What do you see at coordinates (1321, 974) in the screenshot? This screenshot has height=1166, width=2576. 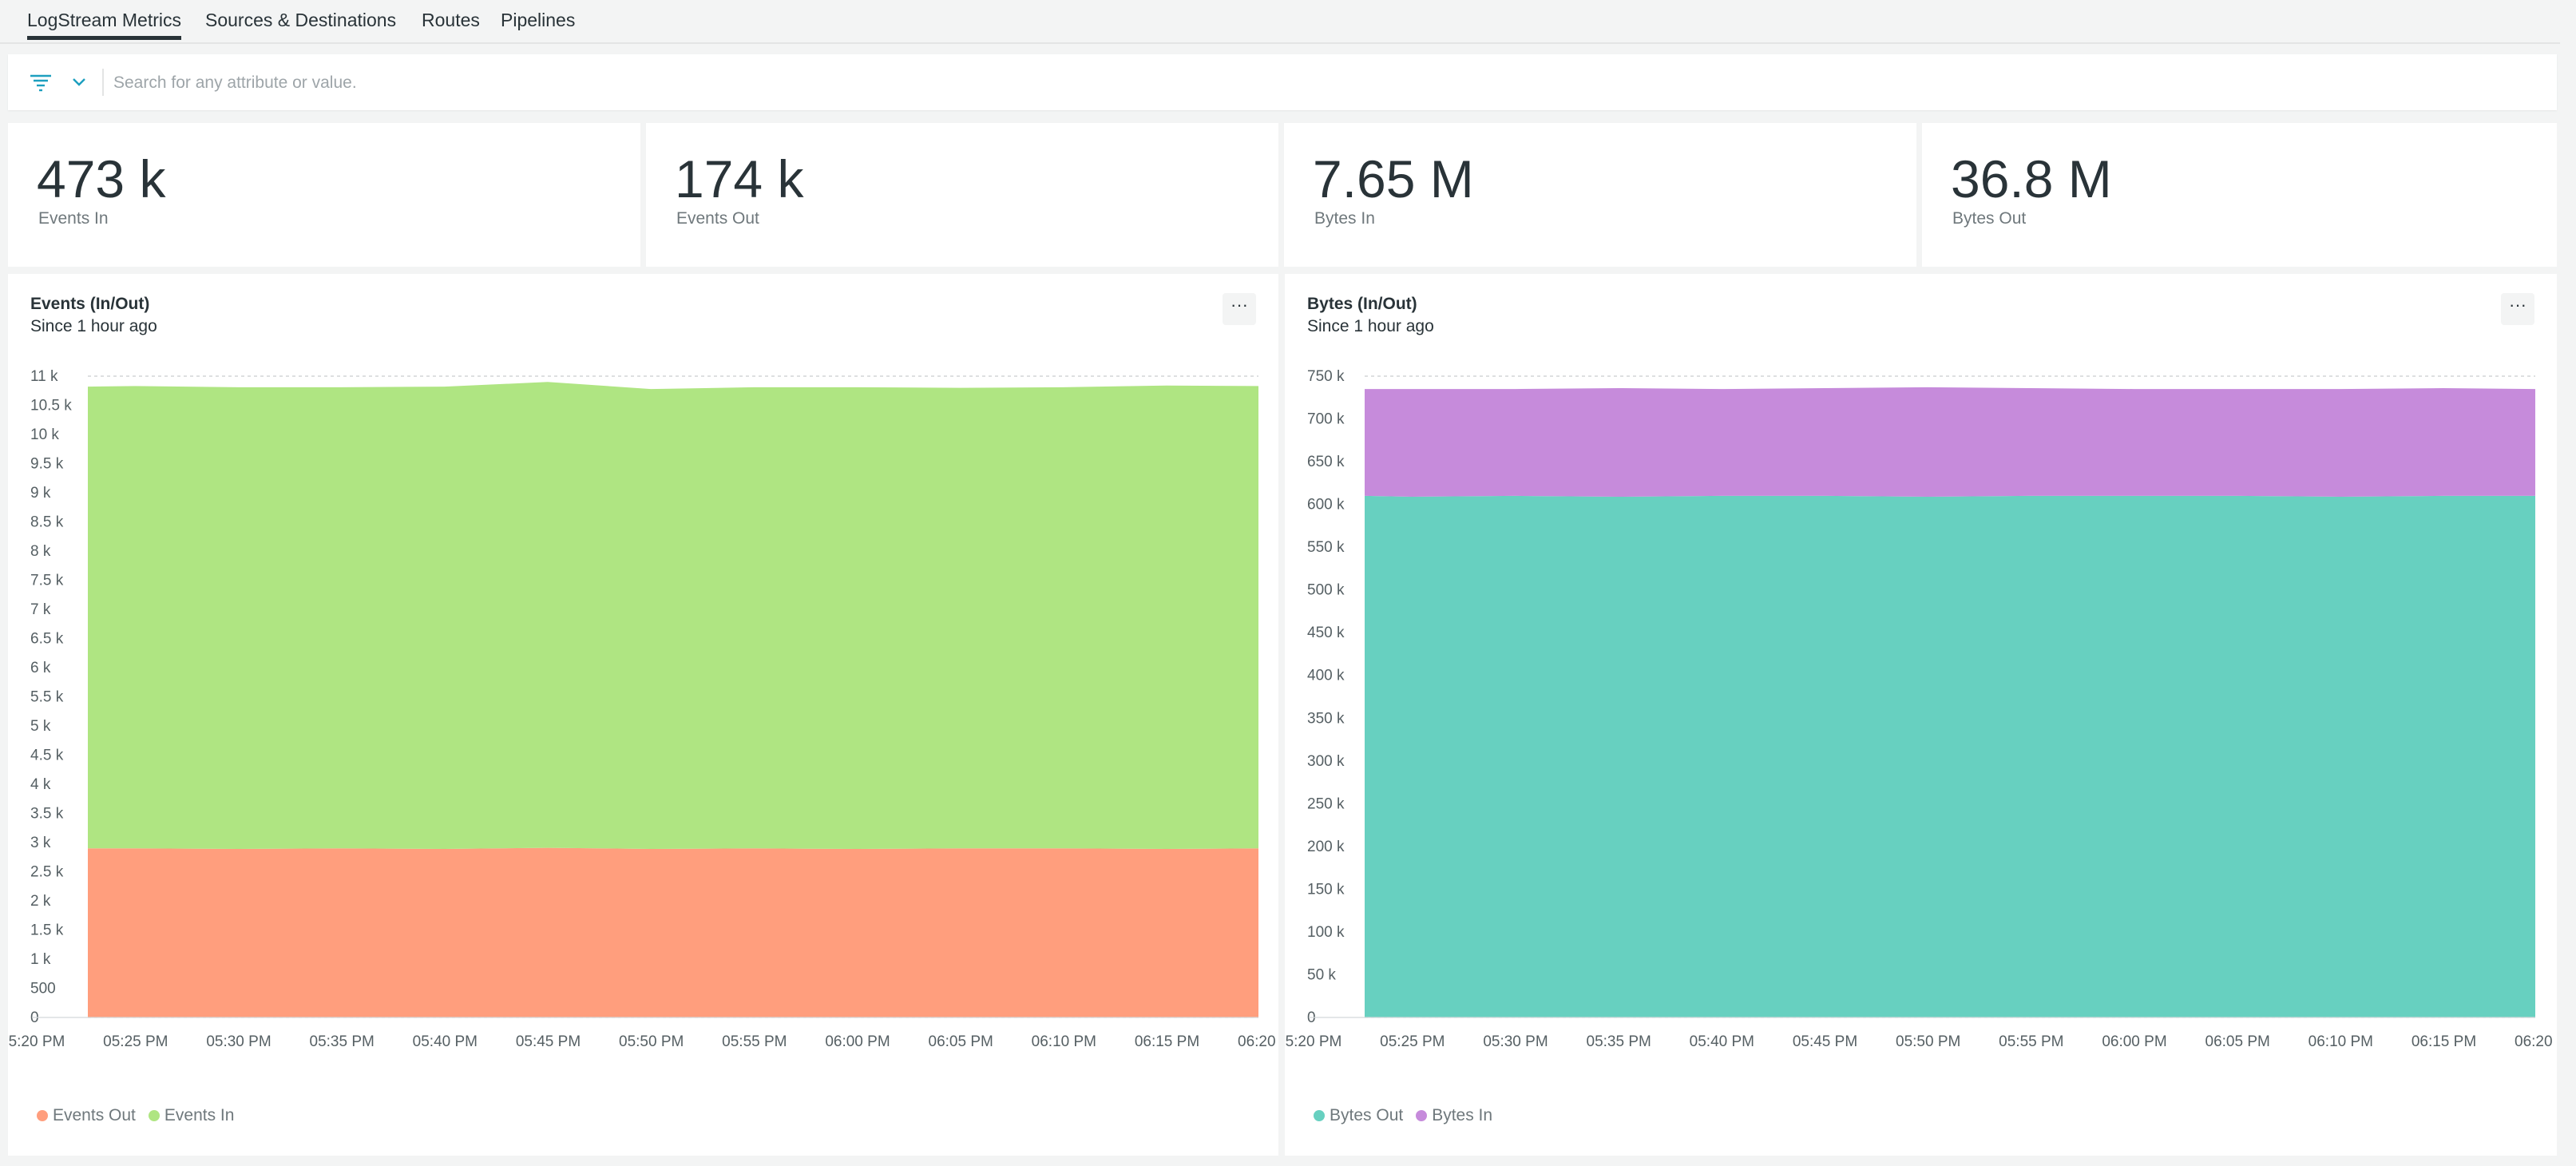 I see `y-tick-label: 50 k` at bounding box center [1321, 974].